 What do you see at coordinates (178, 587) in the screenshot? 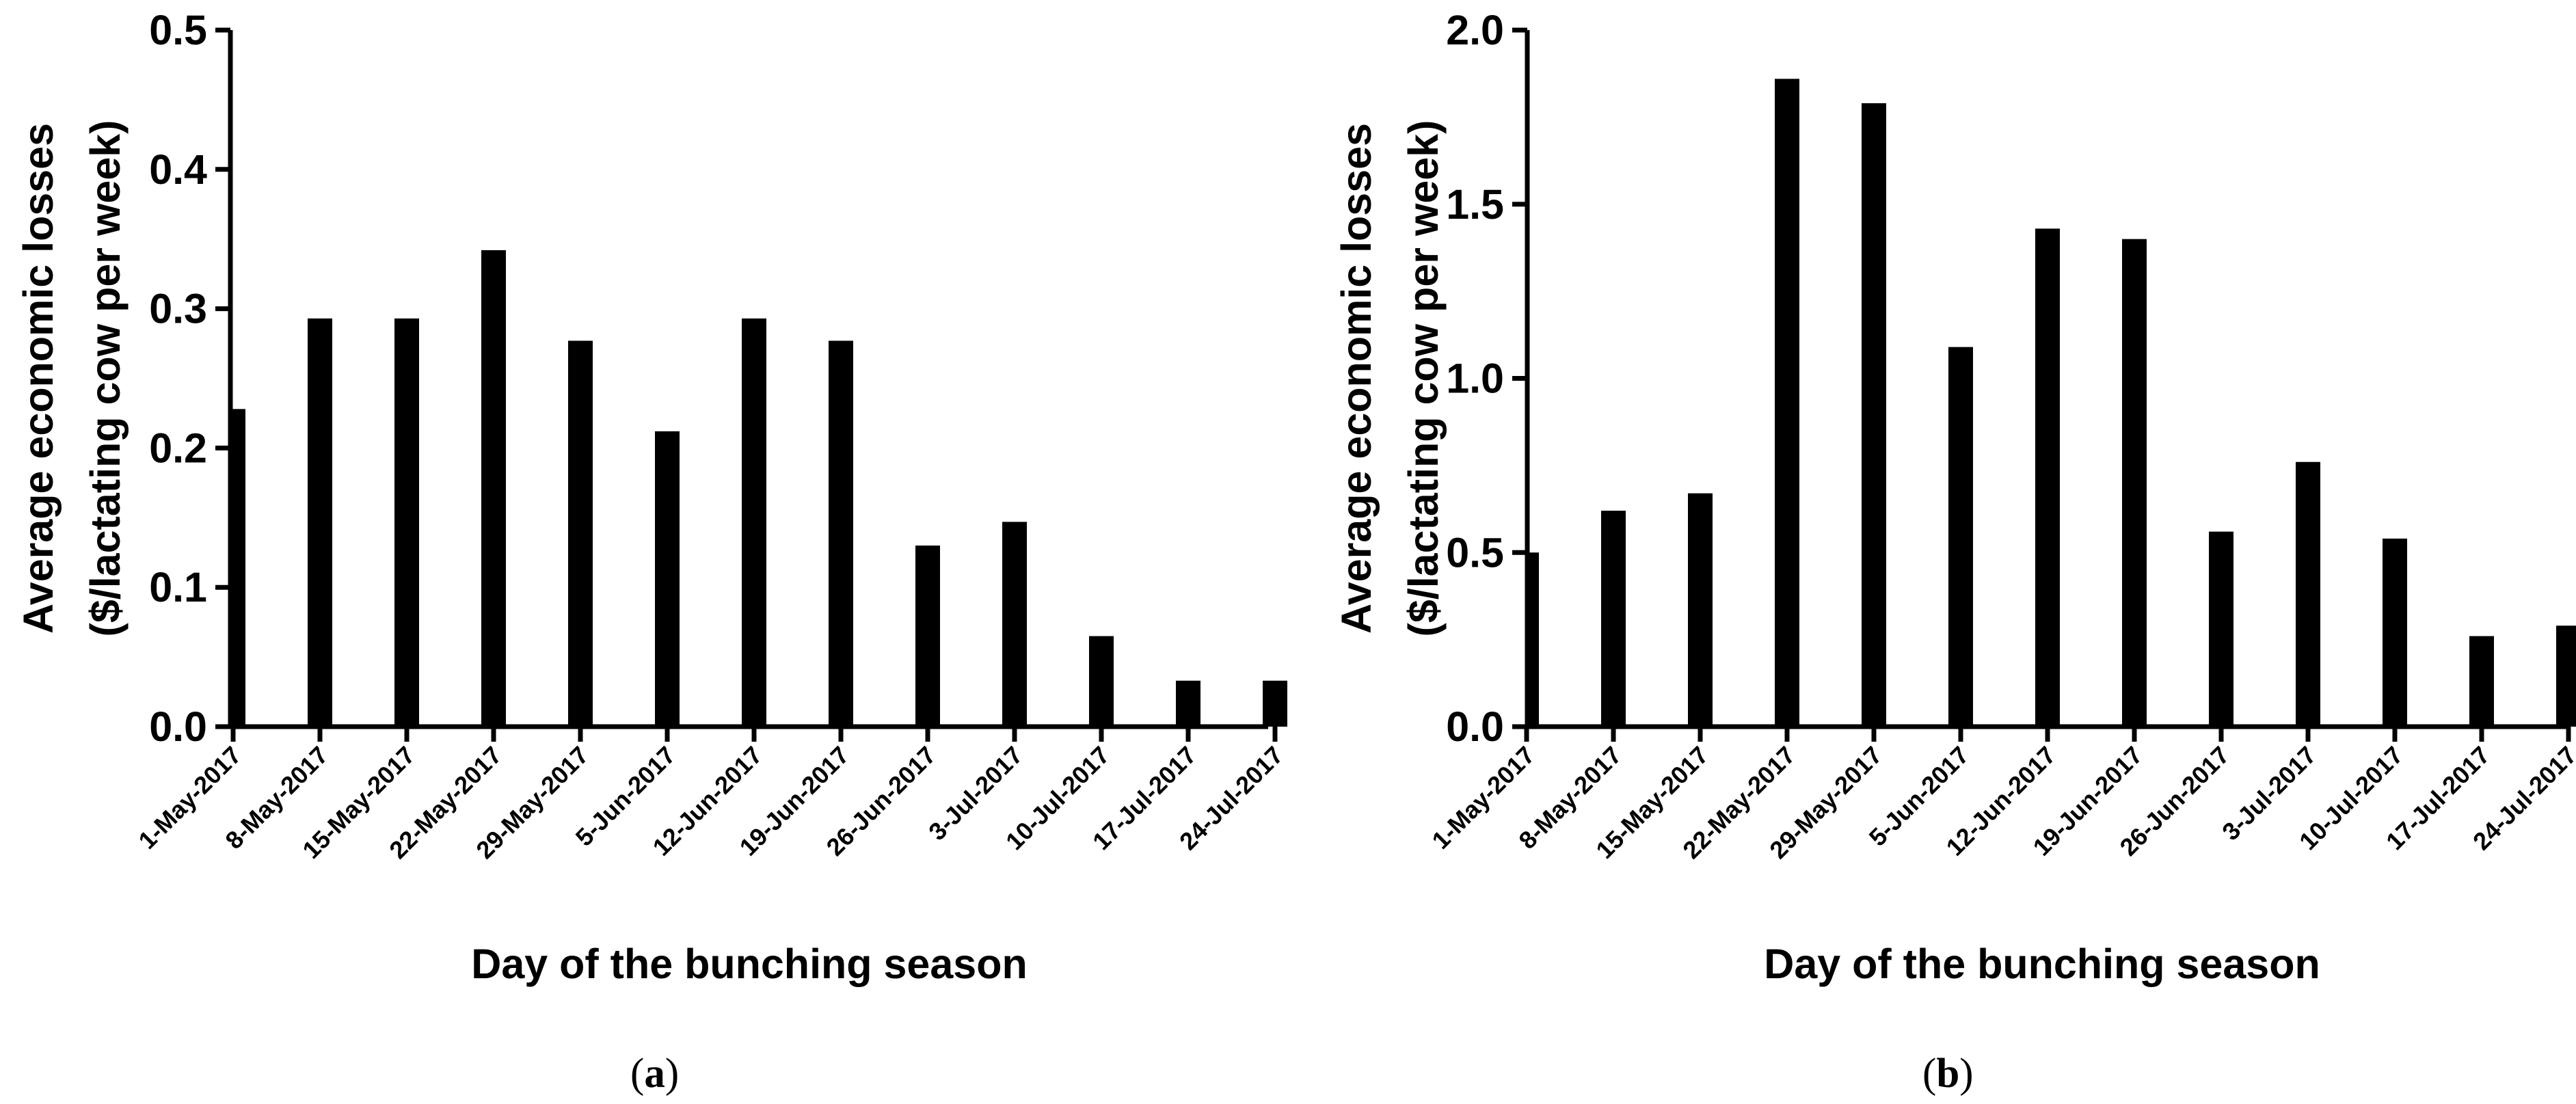
I see `y-tick-label: 0.1` at bounding box center [178, 587].